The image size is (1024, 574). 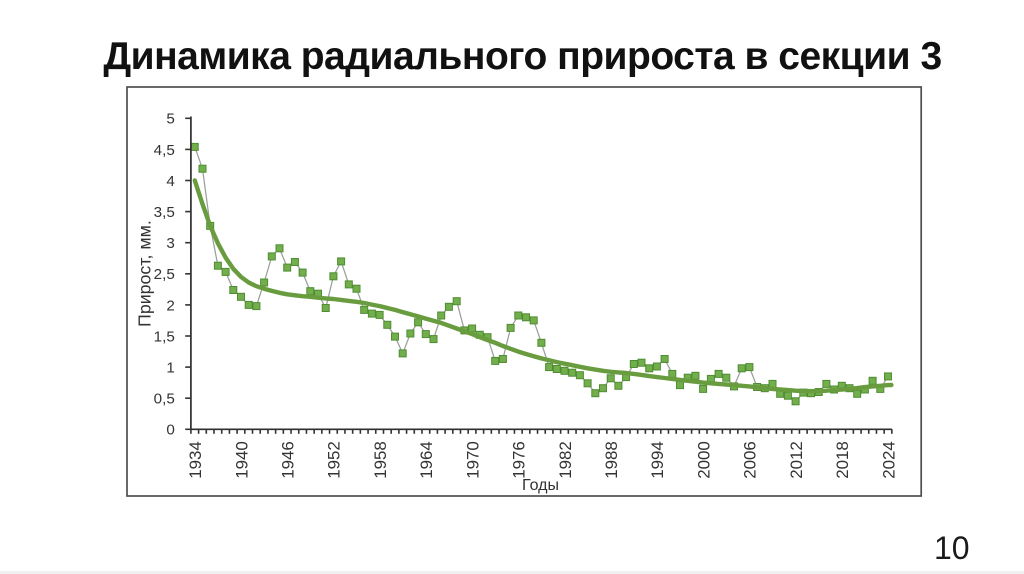 What do you see at coordinates (657, 460) in the screenshot?
I see `svg-text: 1994` at bounding box center [657, 460].